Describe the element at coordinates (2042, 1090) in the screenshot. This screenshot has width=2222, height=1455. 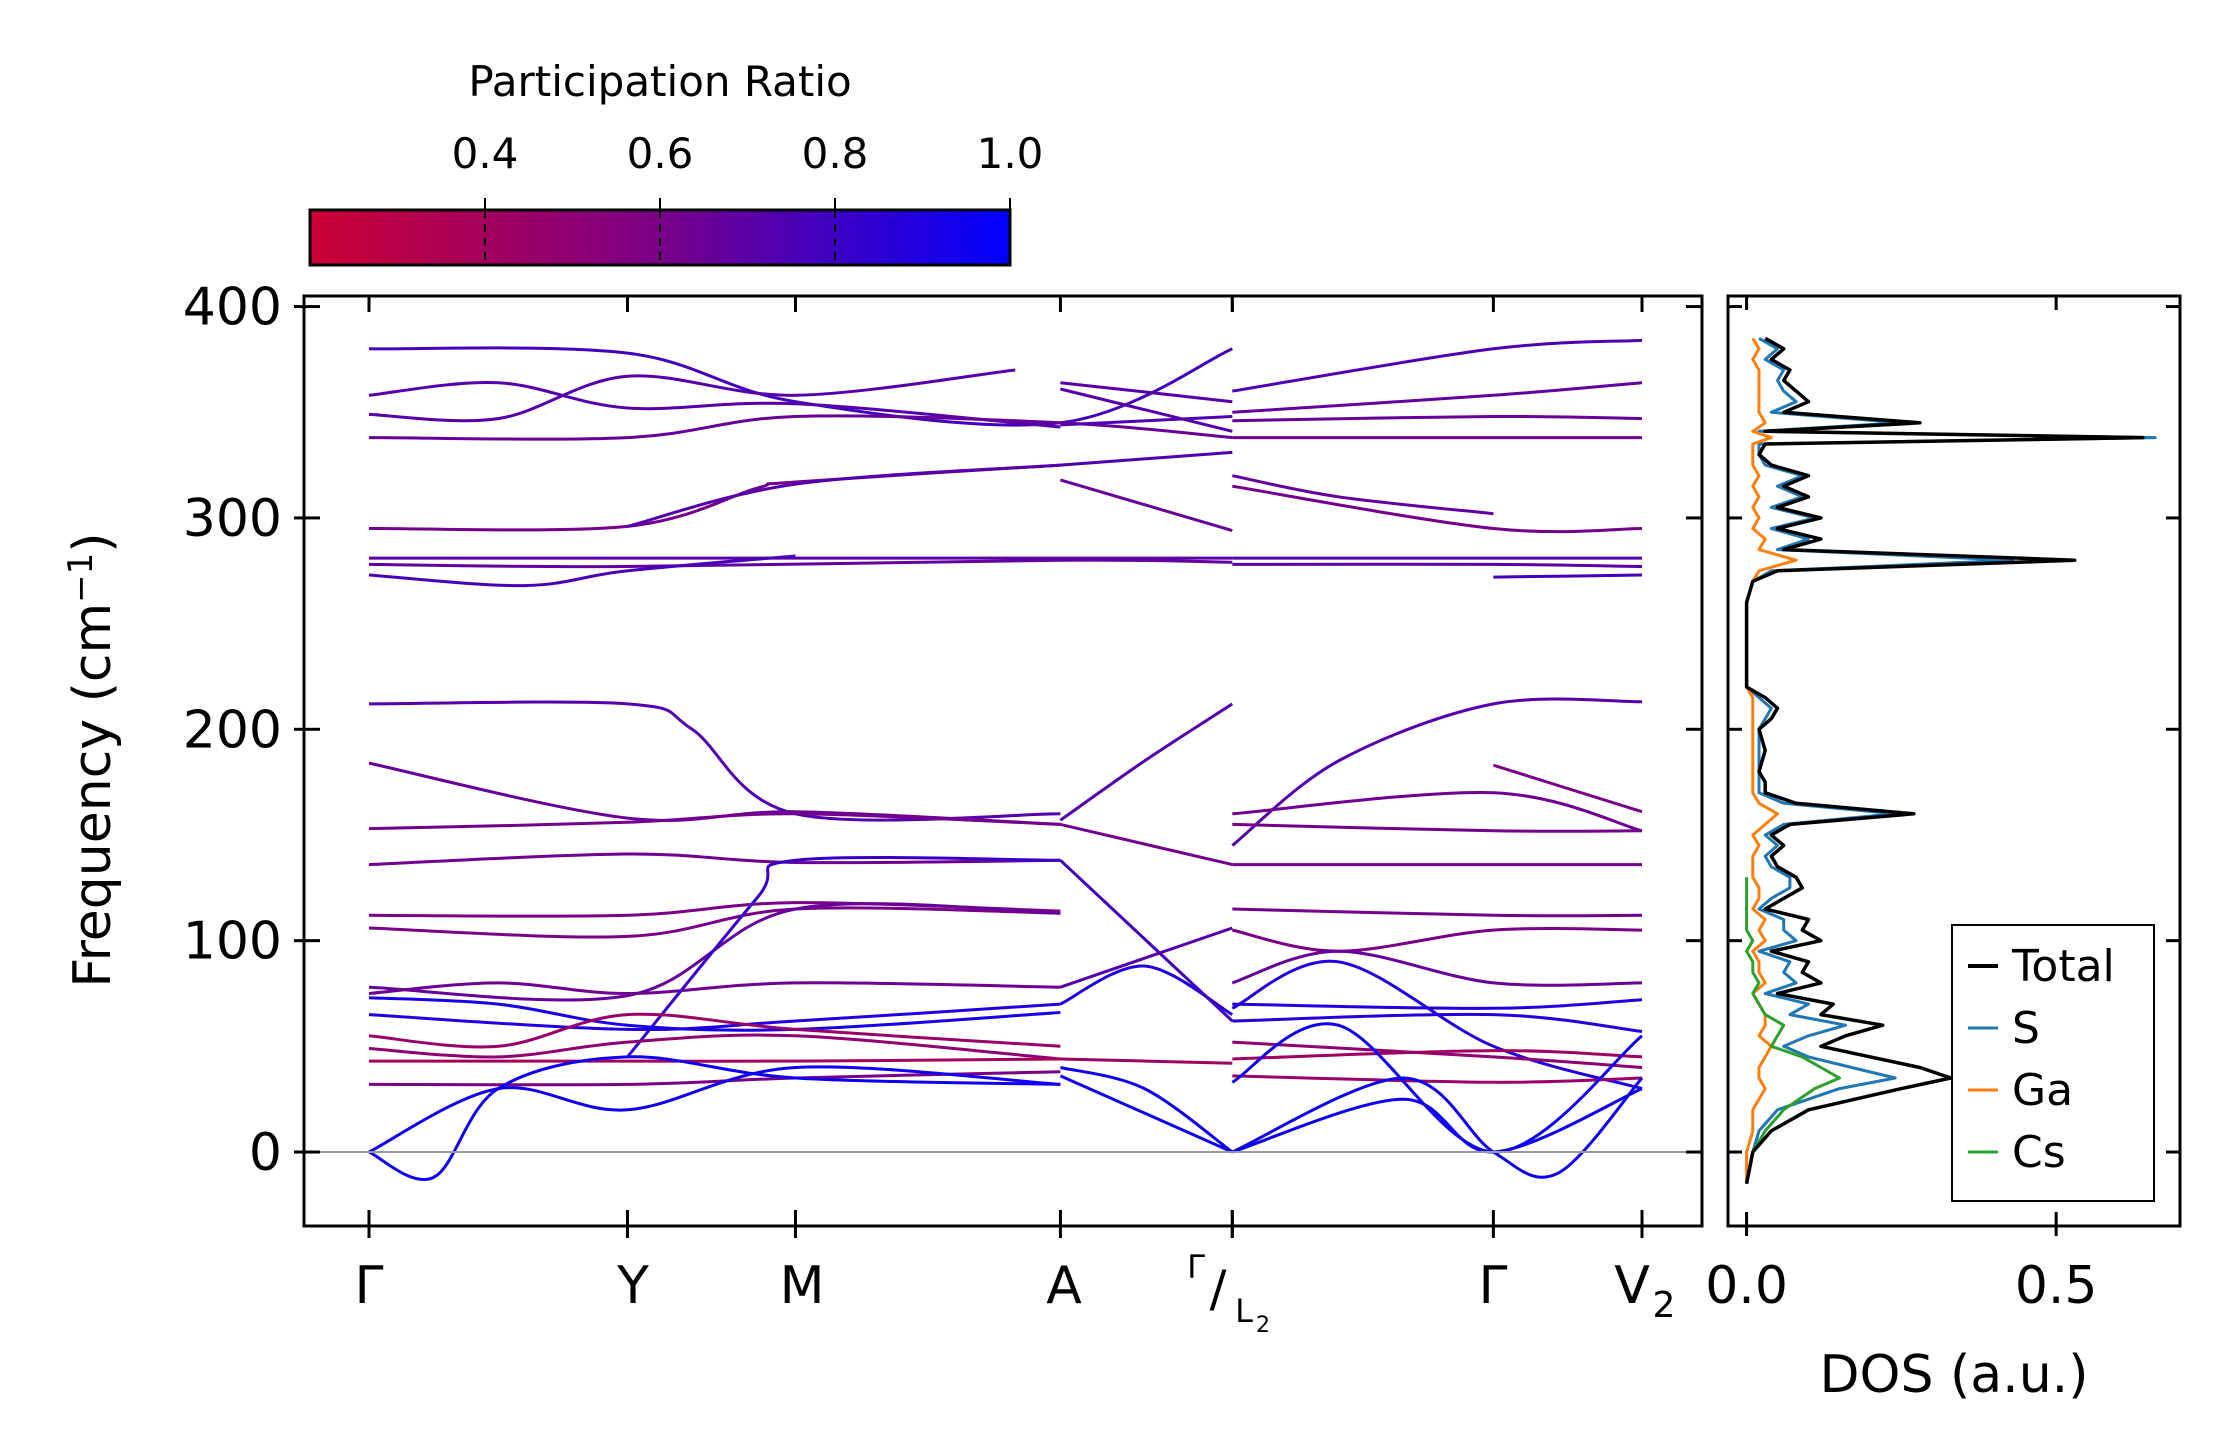
I see `legend-label-ga: Ga` at that location.